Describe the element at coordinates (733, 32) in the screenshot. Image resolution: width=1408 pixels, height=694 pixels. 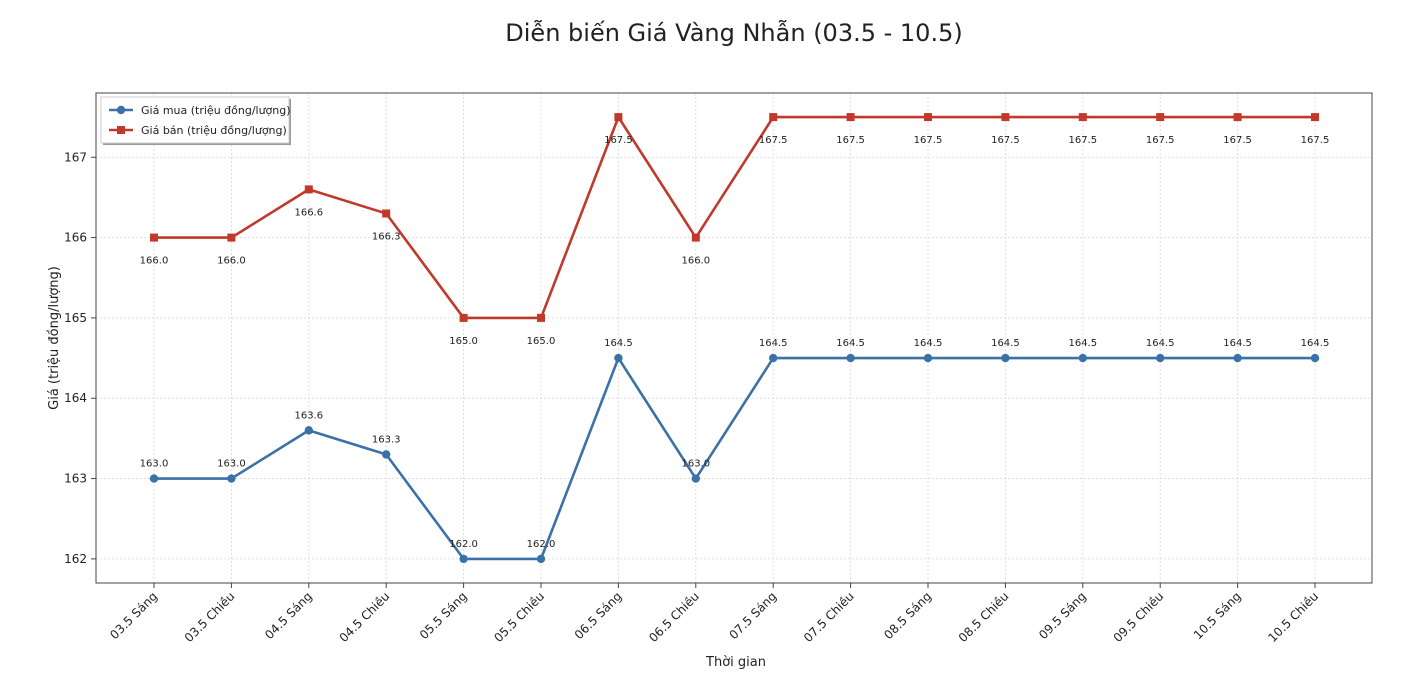
I see `chart-title: Diễn biến Giá Vàng Nhẫn (03.5 - 10.5)` at that location.